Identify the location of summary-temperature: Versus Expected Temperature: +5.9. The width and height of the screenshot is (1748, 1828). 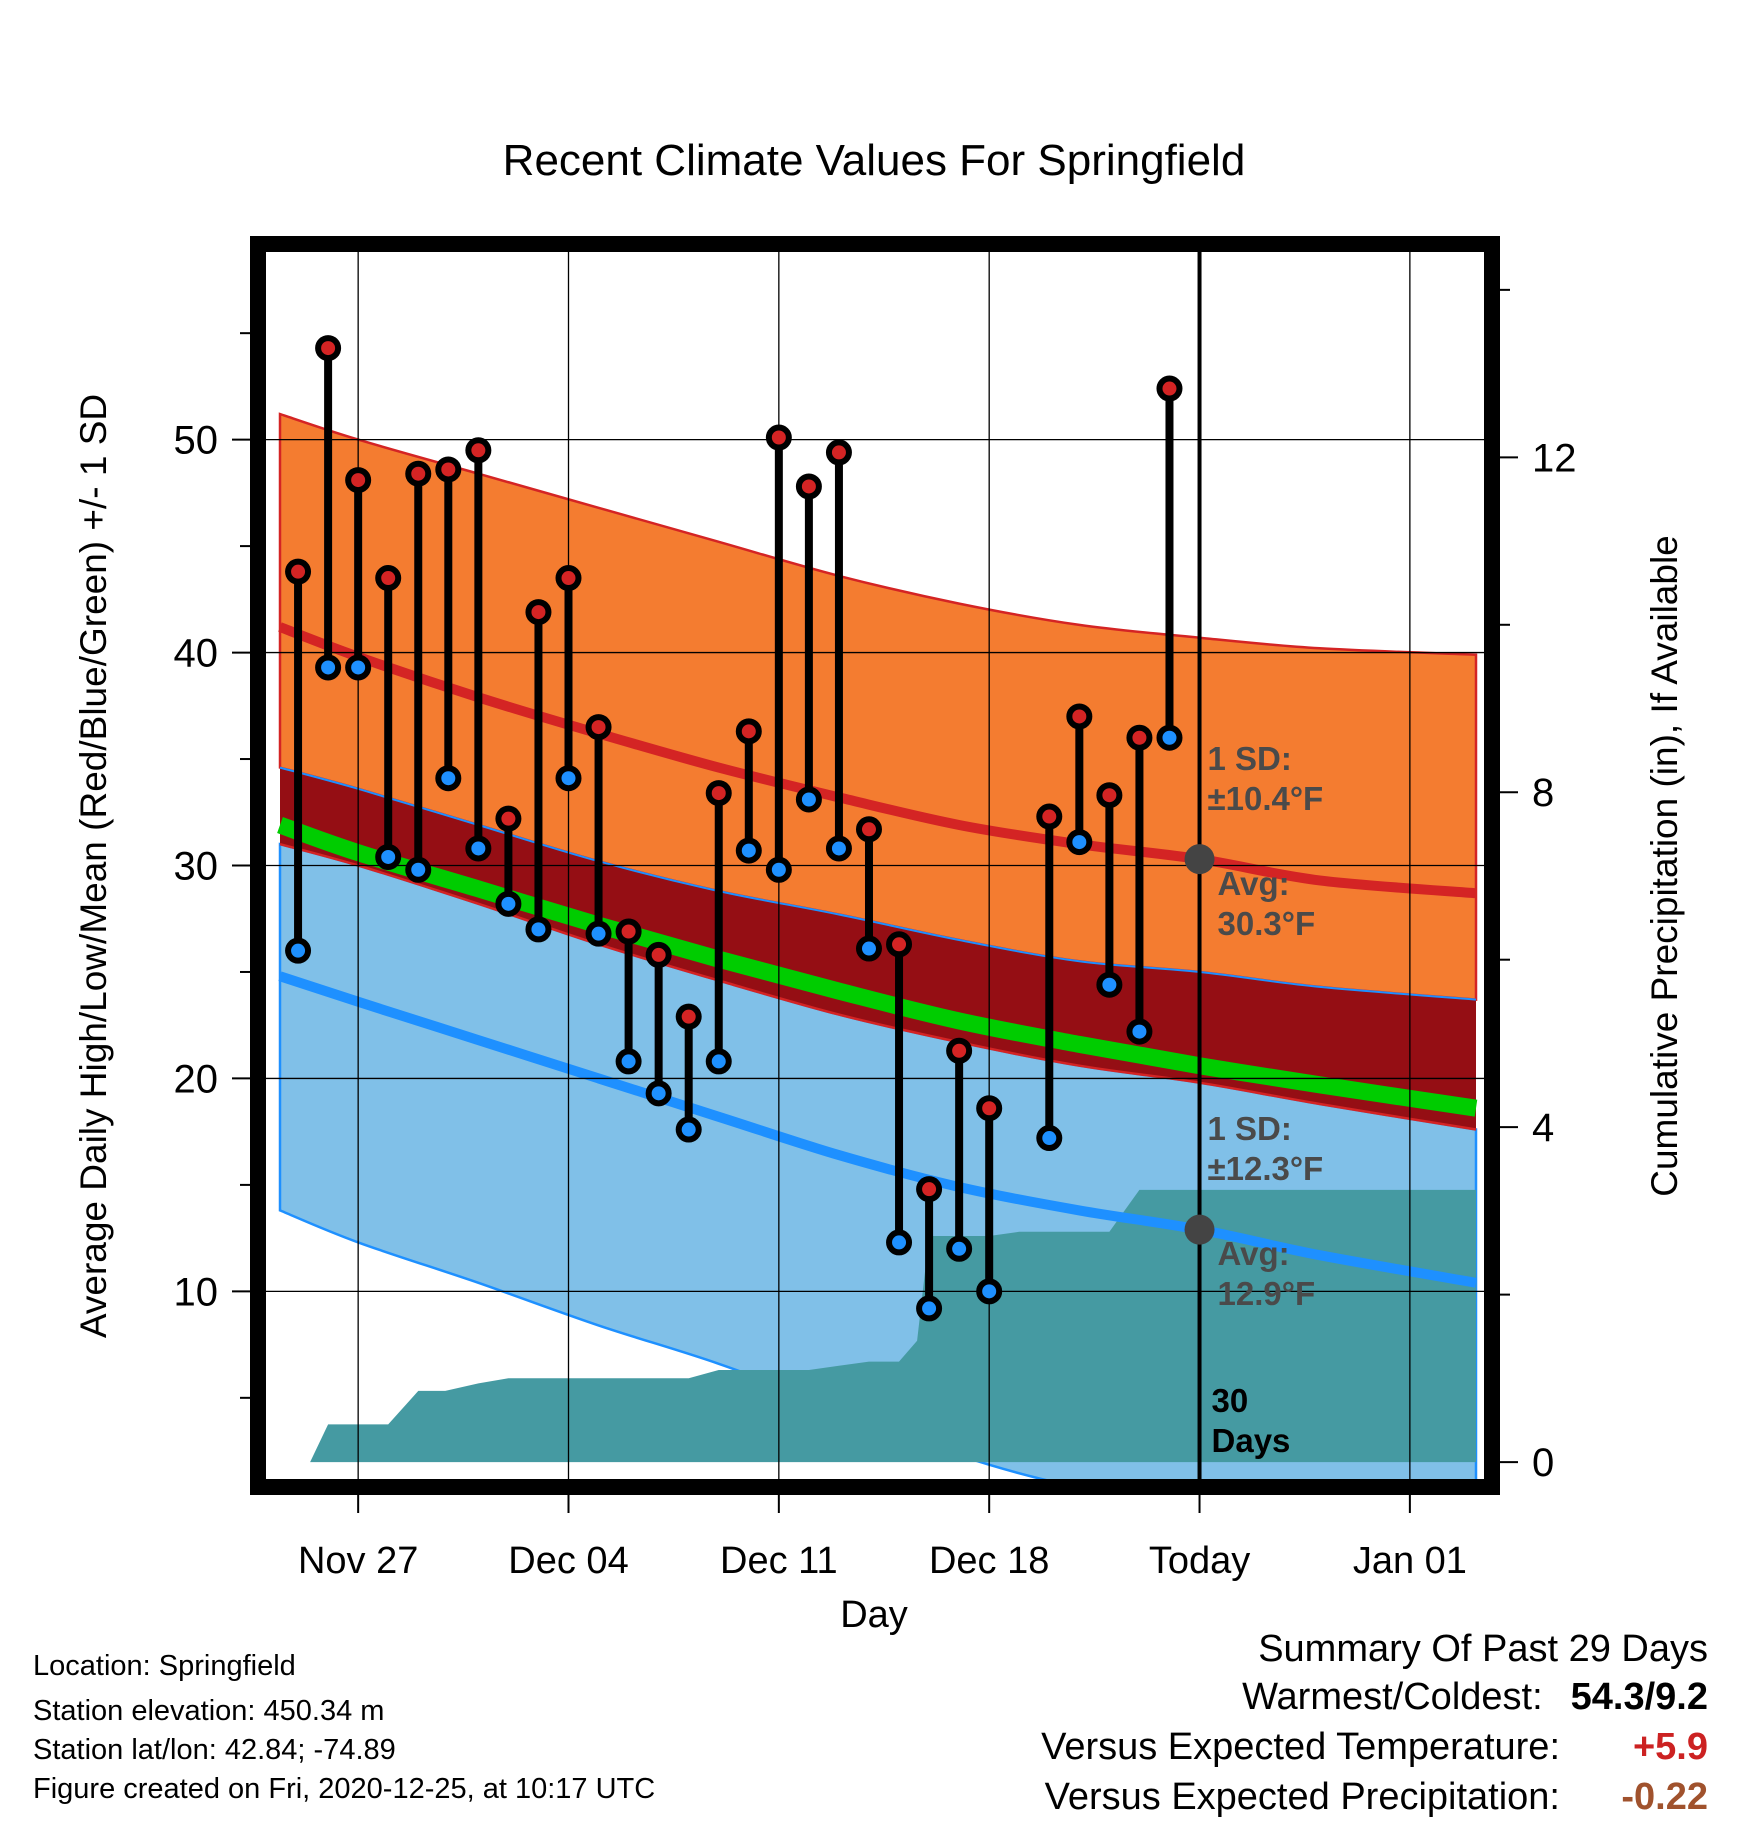
(1374, 1747).